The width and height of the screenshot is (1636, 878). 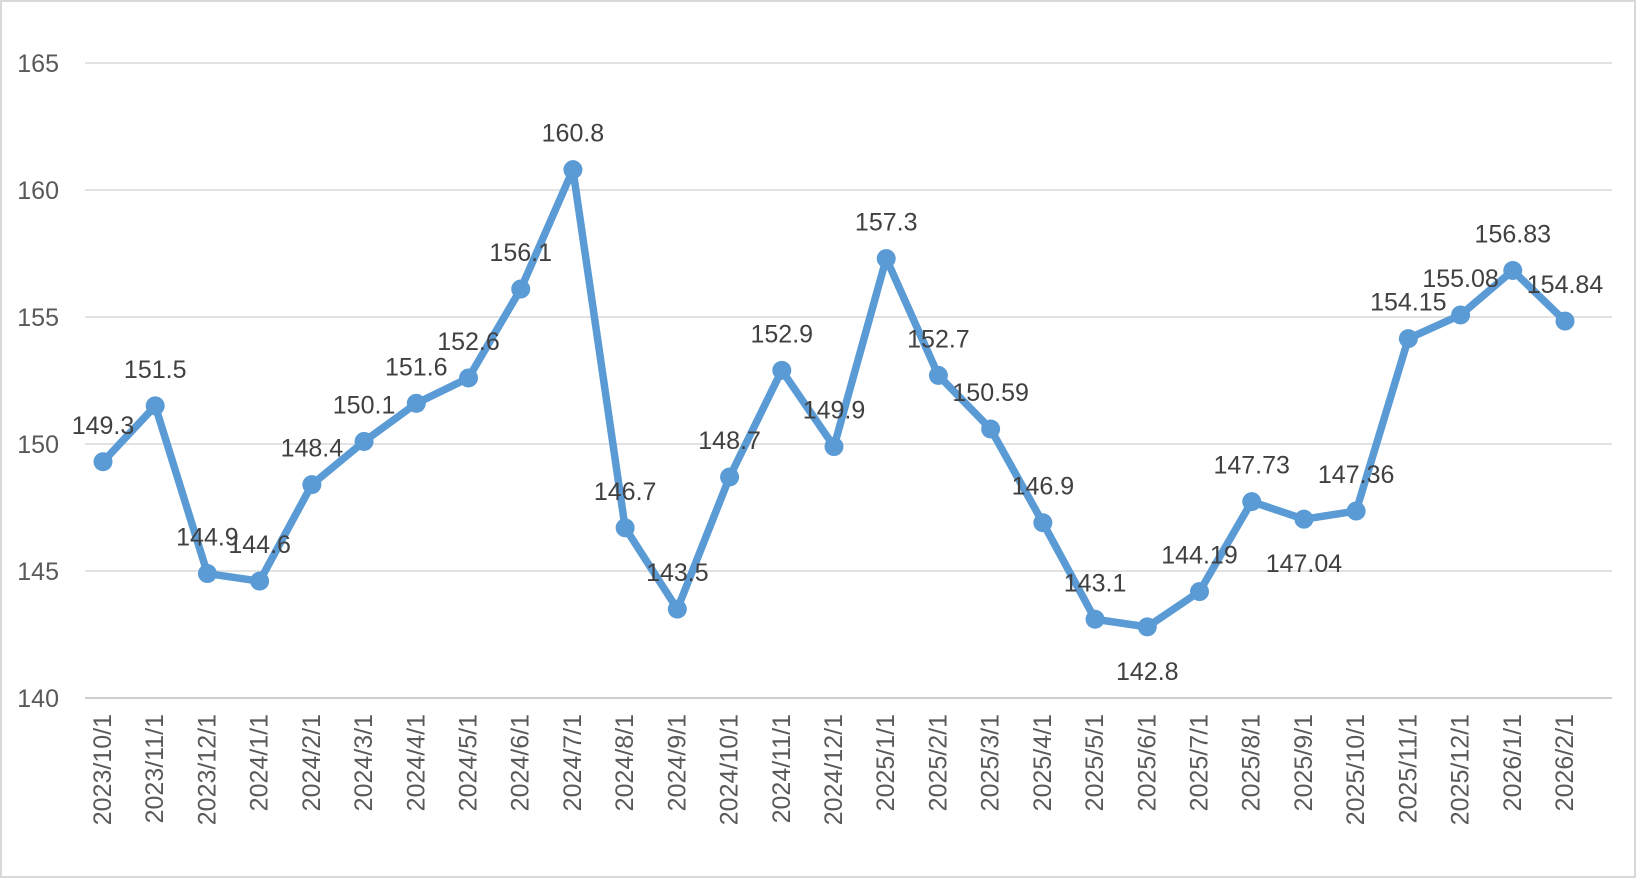 What do you see at coordinates (1565, 285) in the screenshot?
I see `data-point-label: 154.84` at bounding box center [1565, 285].